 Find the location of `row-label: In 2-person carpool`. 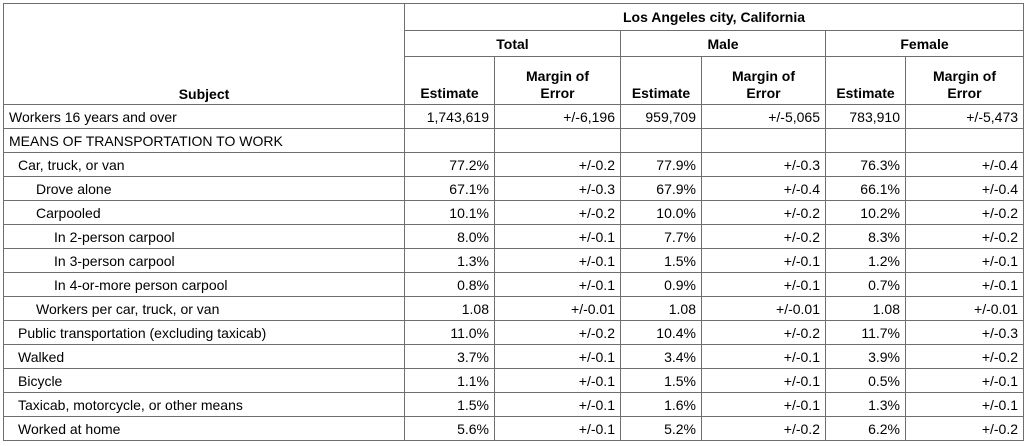

row-label: In 2-person carpool is located at coordinates (204, 236).